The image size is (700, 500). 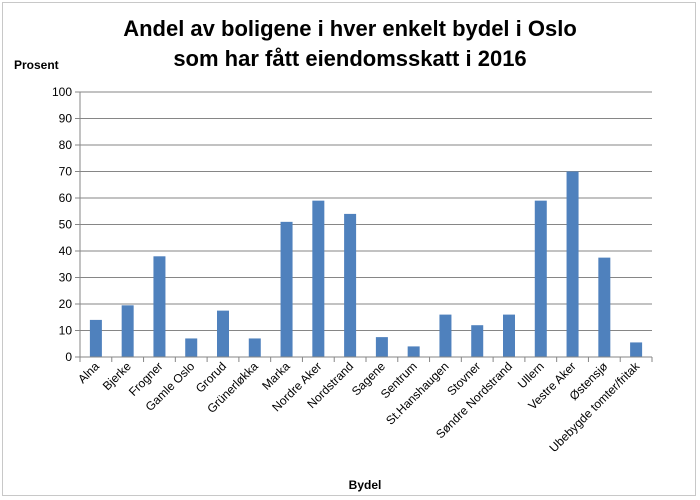 I want to click on y-axis-ticks: 0 10 20 30 40 50 60 70 80 90 100, so click(x=66, y=224).